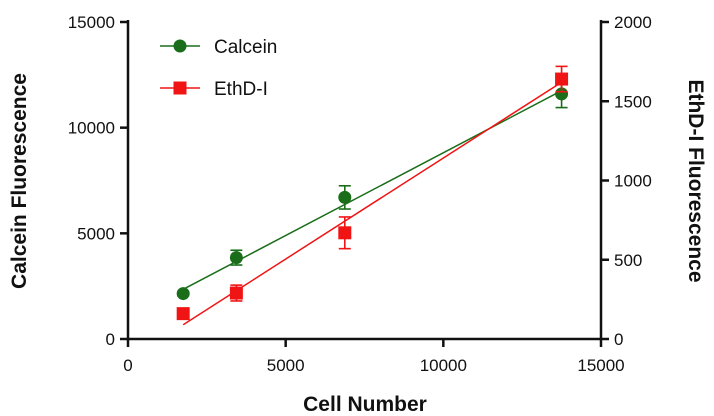 The height and width of the screenshot is (416, 714). Describe the element at coordinates (286, 365) in the screenshot. I see `x-tick-label: 5000` at that location.